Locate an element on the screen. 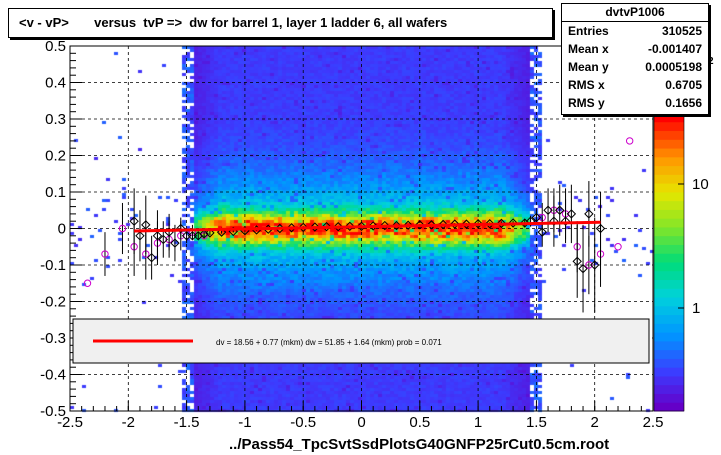 The width and height of the screenshot is (721, 455). colorbar: 1 10 is located at coordinates (681, 262).